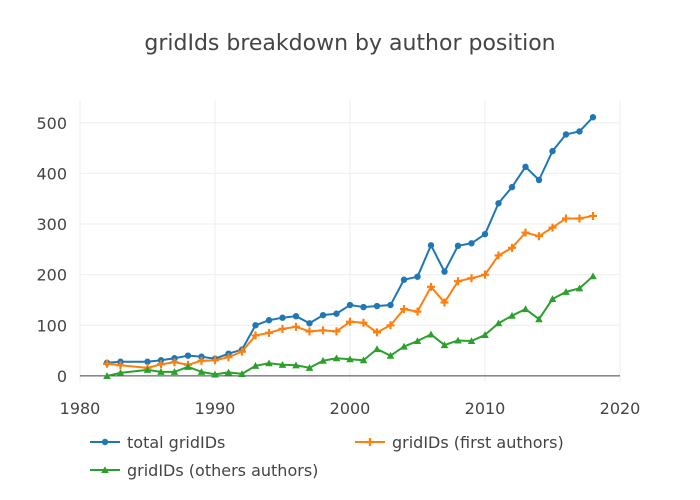  I want to click on legend-item: gridIDs (first authors), so click(459, 442).